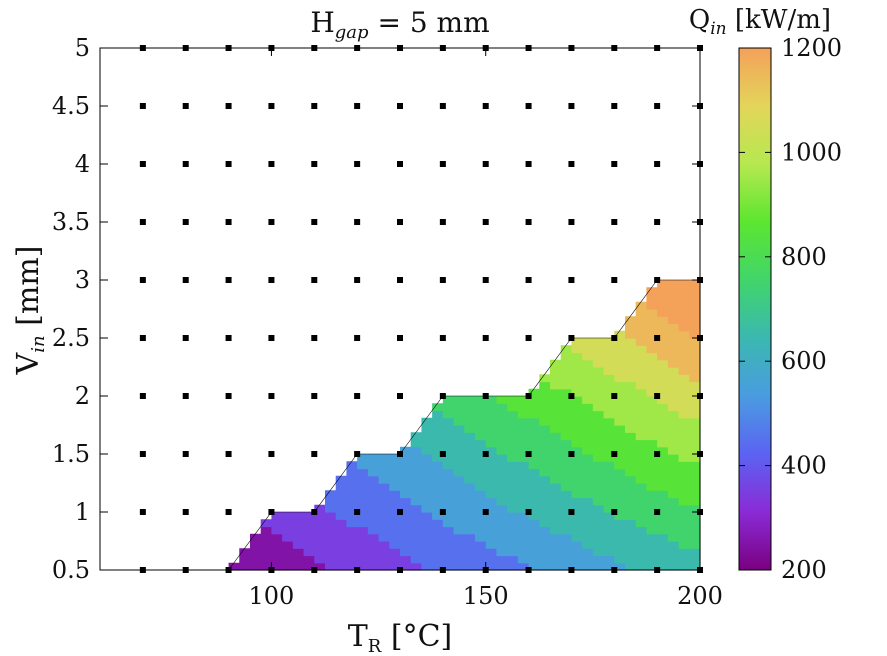  I want to click on colorbar-tick-label: 800, so click(804, 257).